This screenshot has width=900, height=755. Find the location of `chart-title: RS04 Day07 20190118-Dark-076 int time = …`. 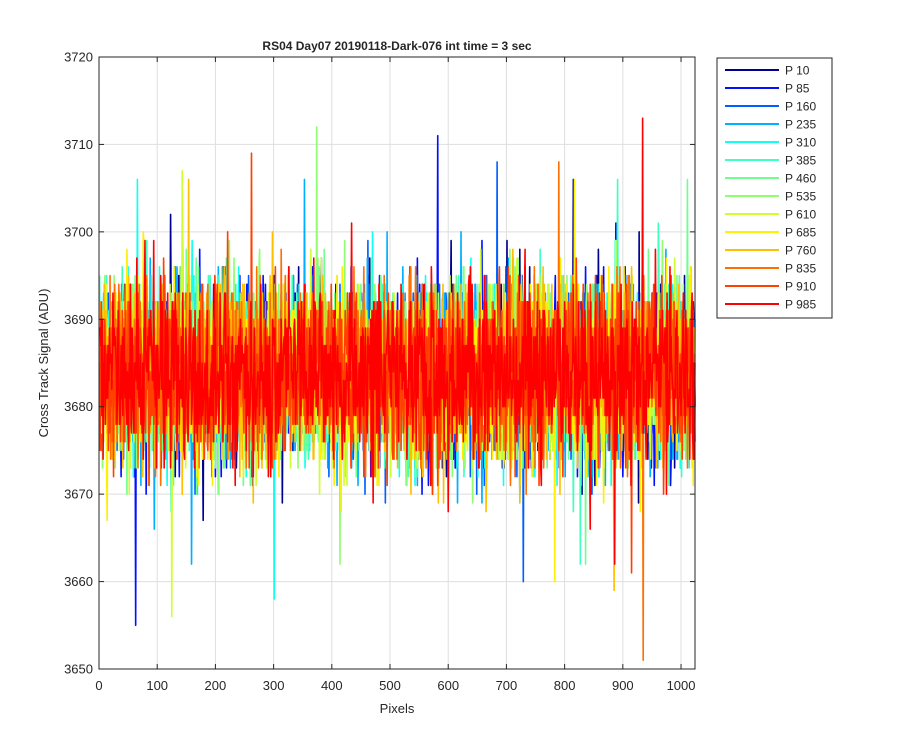

chart-title: RS04 Day07 20190118-Dark-076 int time = … is located at coordinates (397, 46).